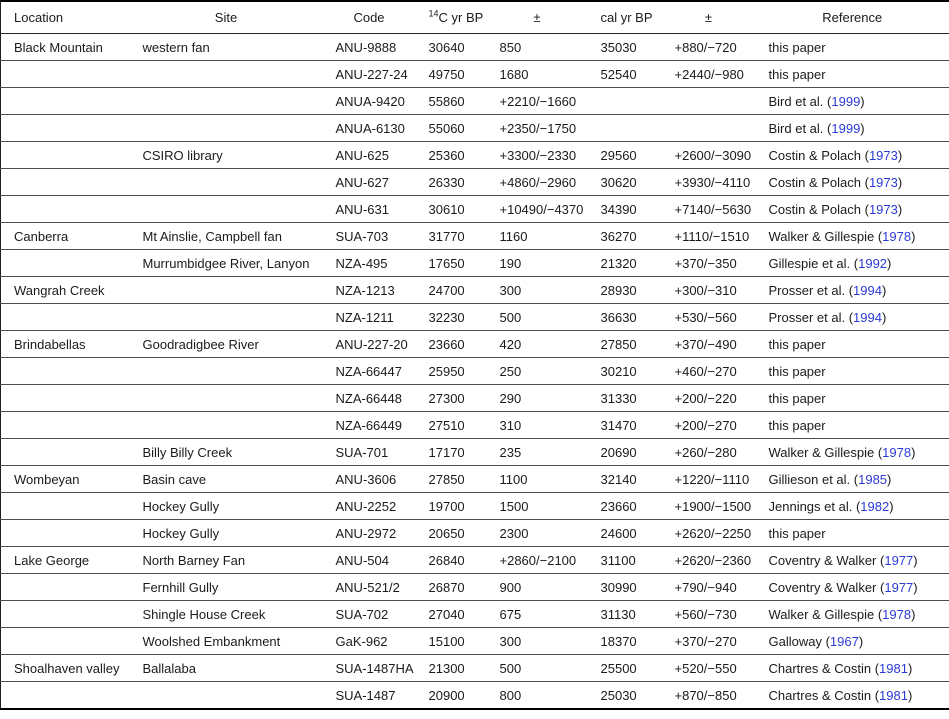 The image size is (949, 719). Describe the element at coordinates (852, 452) in the screenshot. I see `cell-reference: Walker & Gillespie (1978)` at that location.